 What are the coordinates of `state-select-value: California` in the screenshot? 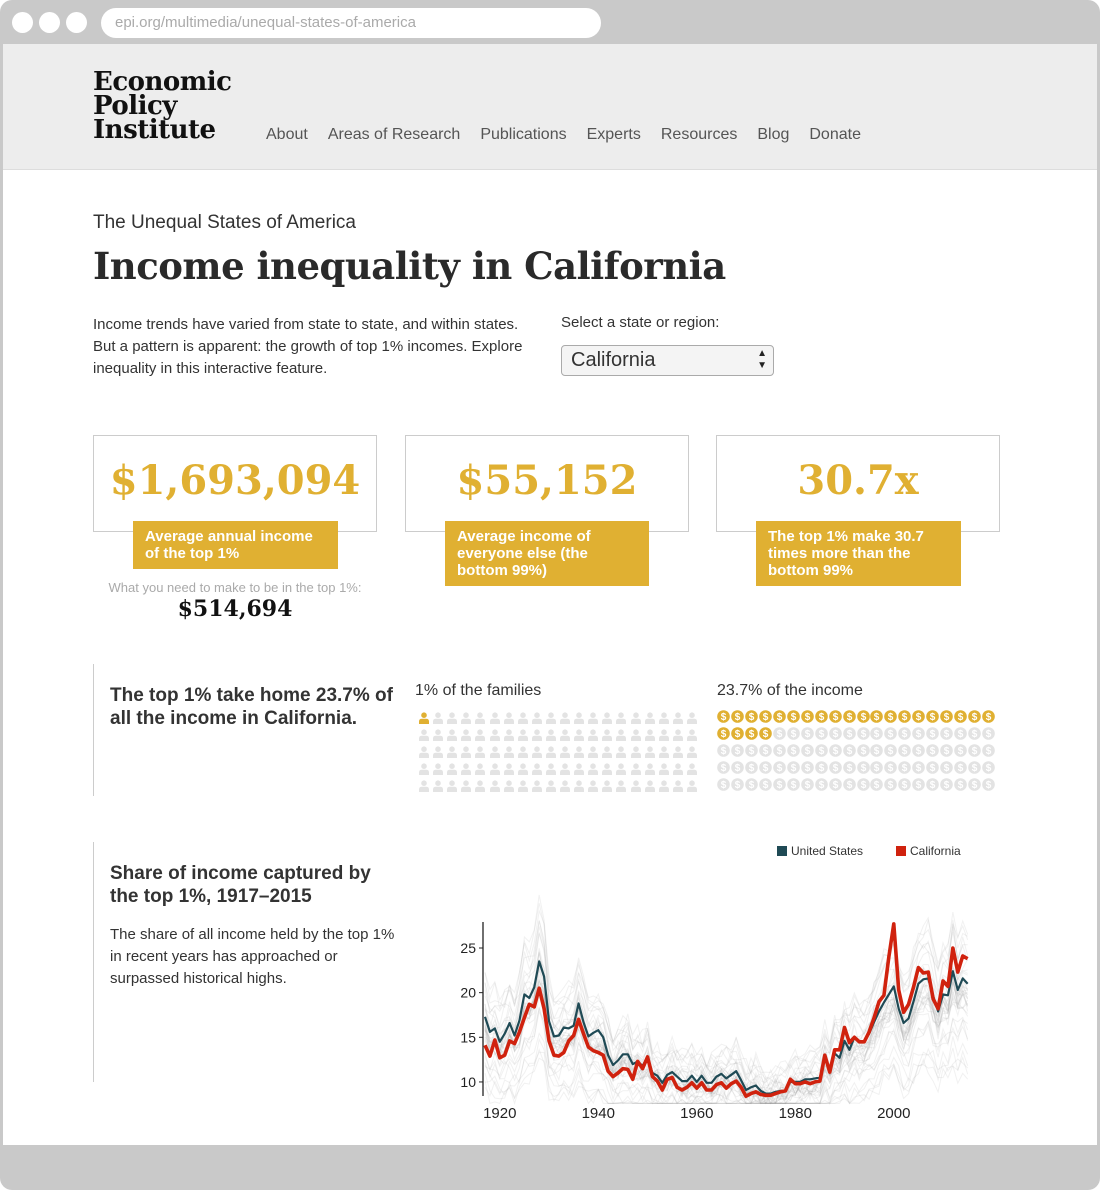 It's located at (613, 360).